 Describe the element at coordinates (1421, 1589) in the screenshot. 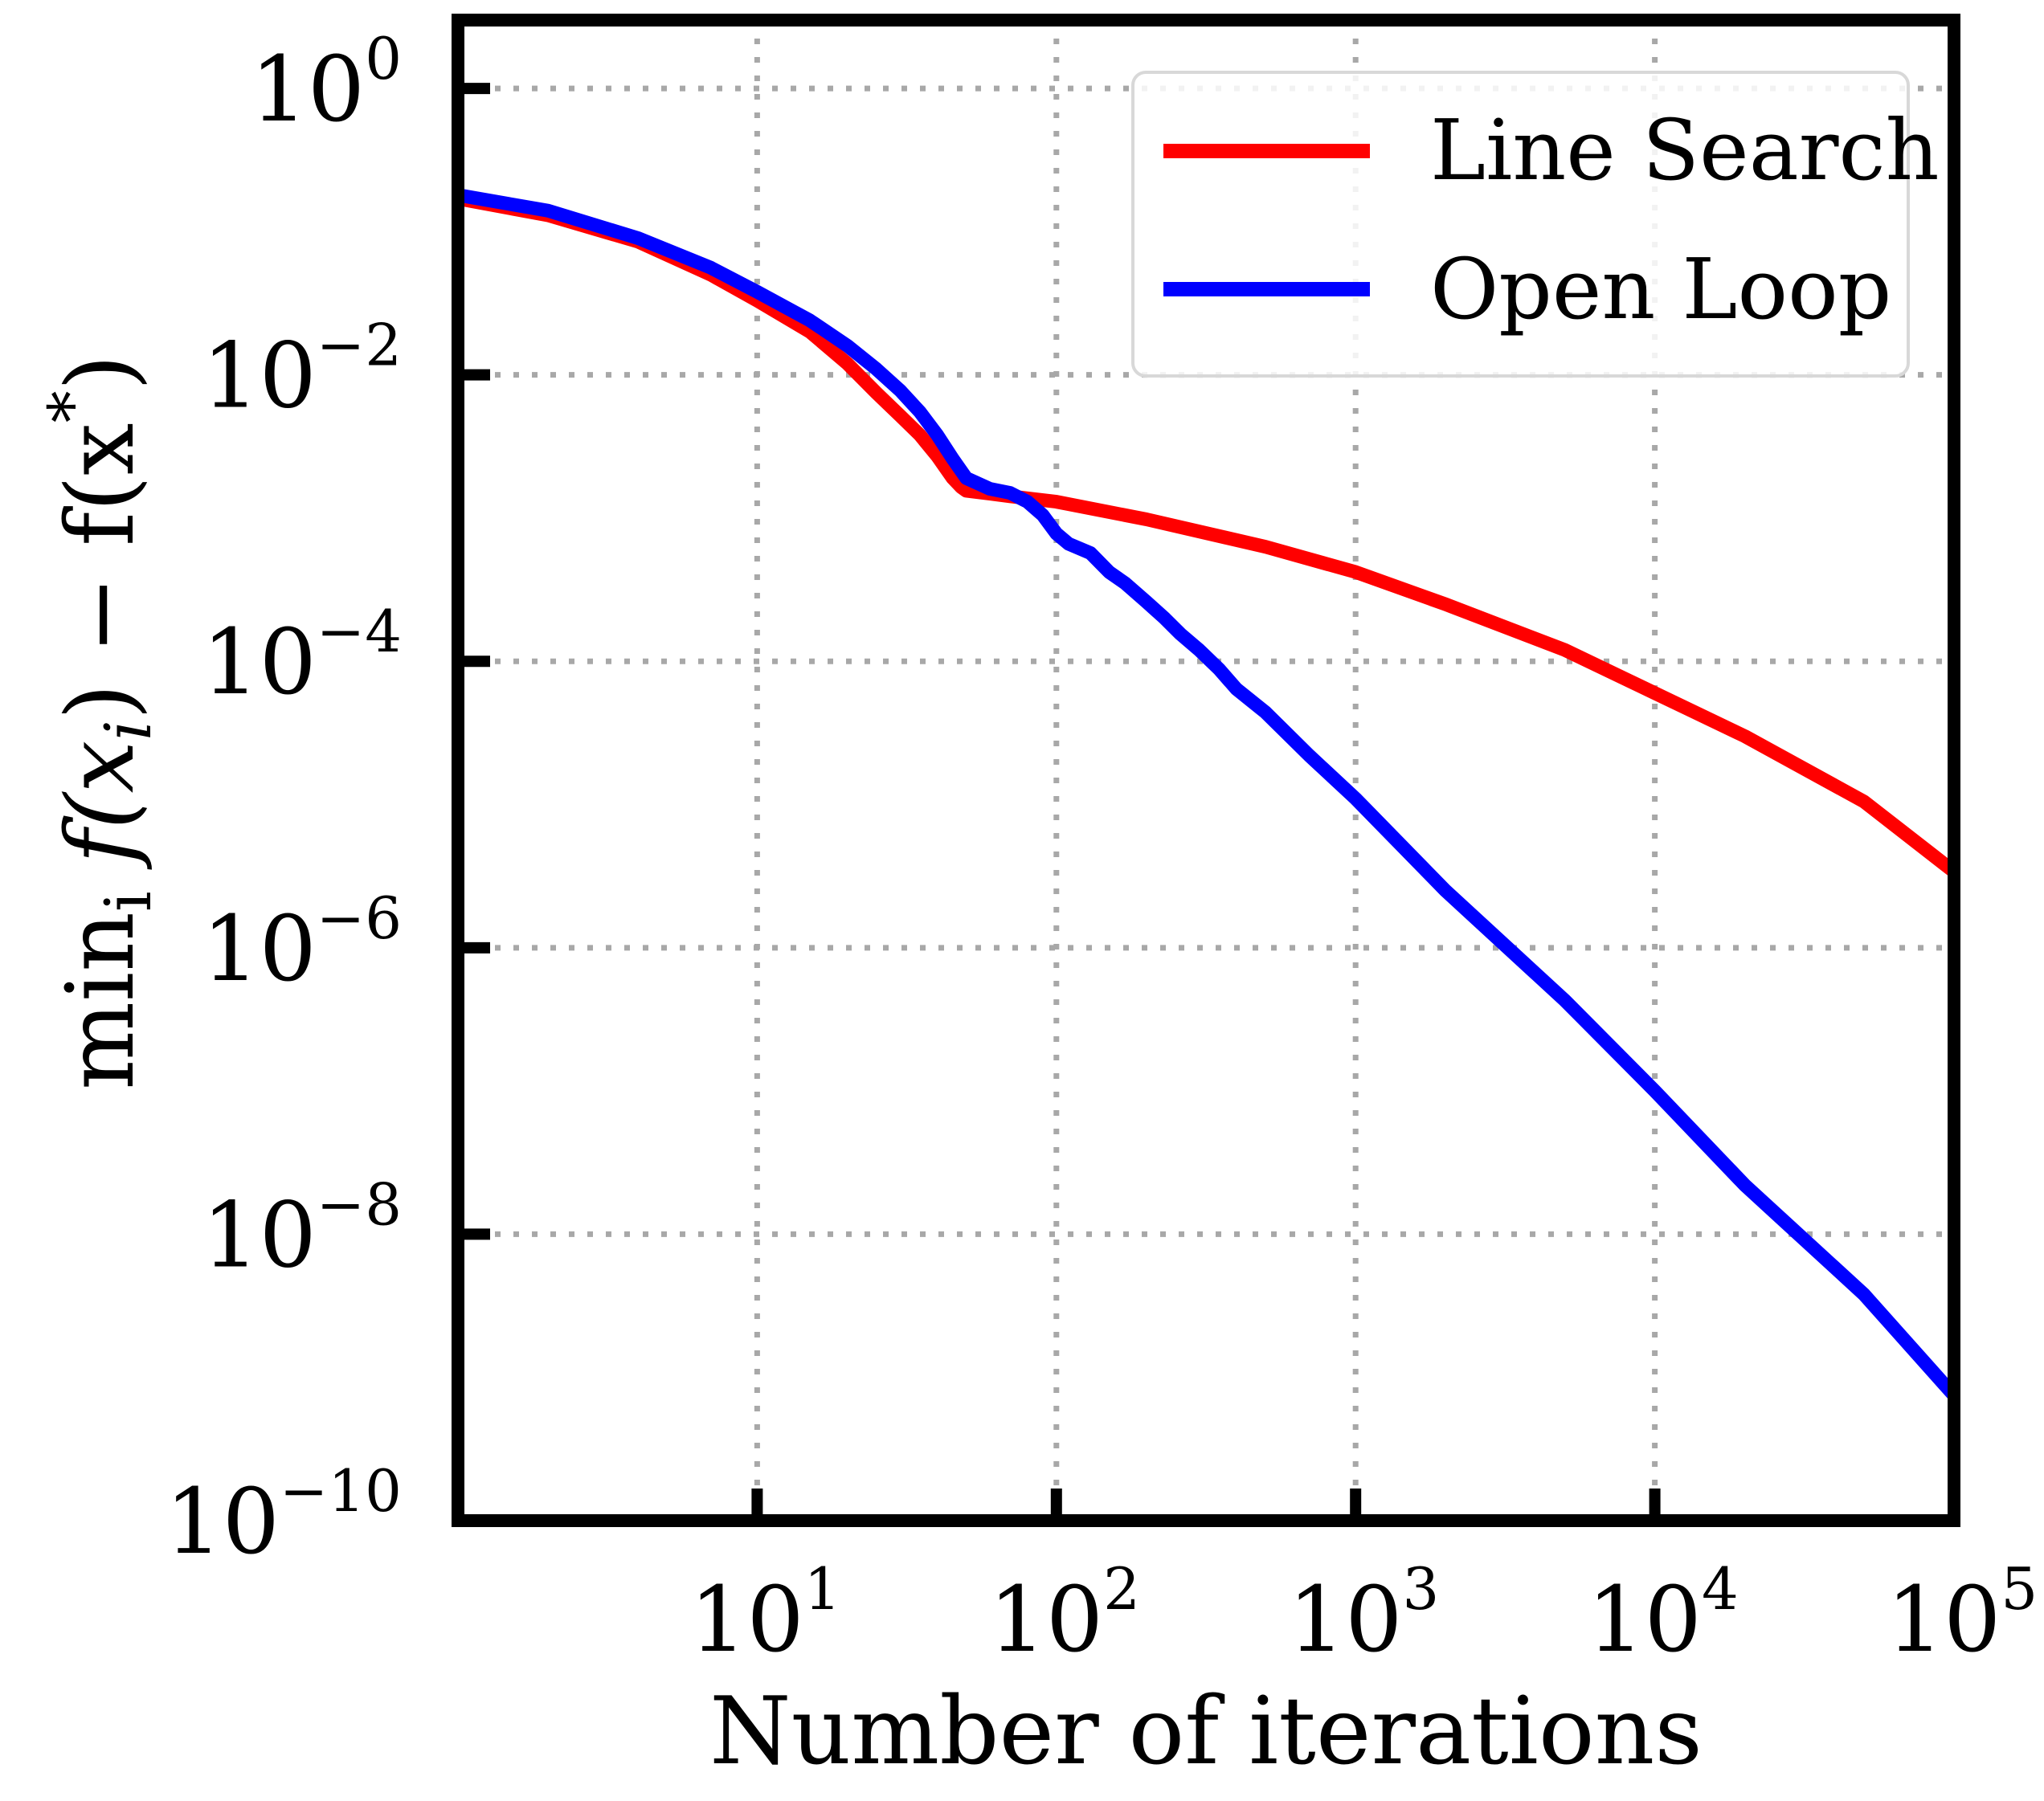

I see `x-tick-exp: 3` at that location.